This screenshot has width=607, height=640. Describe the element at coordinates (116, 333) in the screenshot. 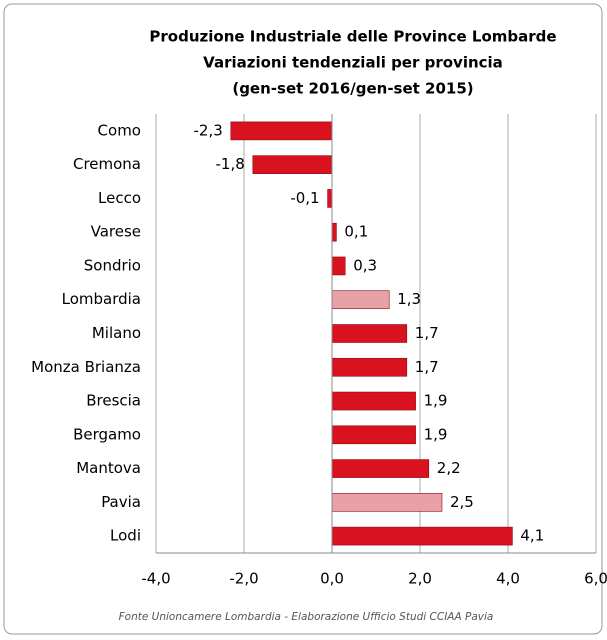

I see `y-tick-label: Milano` at that location.